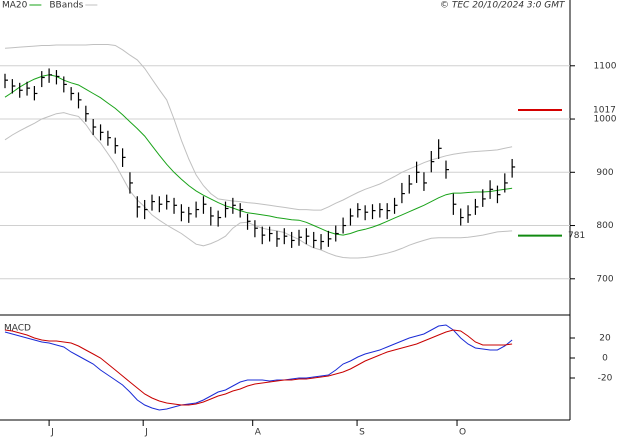 The height and width of the screenshot is (440, 627). Describe the element at coordinates (66, 6) in the screenshot. I see `legend-label: BBands` at that location.